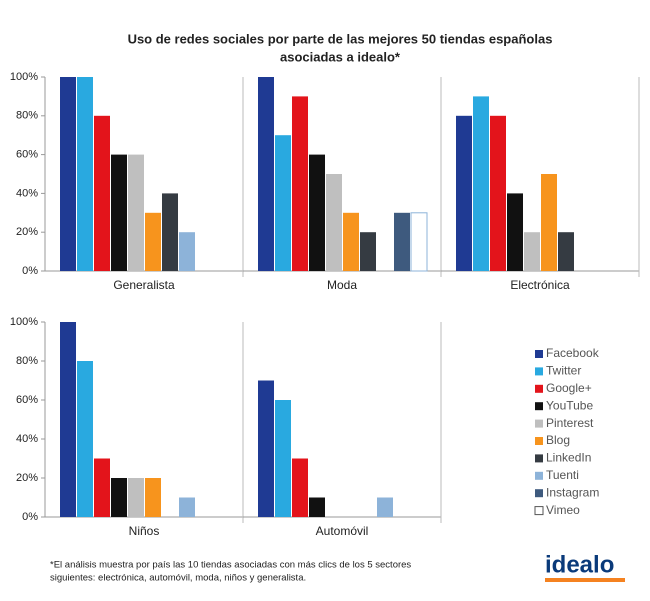 The width and height of the screenshot is (650, 601). What do you see at coordinates (568, 458) in the screenshot?
I see `legend-label: LinkedIn` at bounding box center [568, 458].